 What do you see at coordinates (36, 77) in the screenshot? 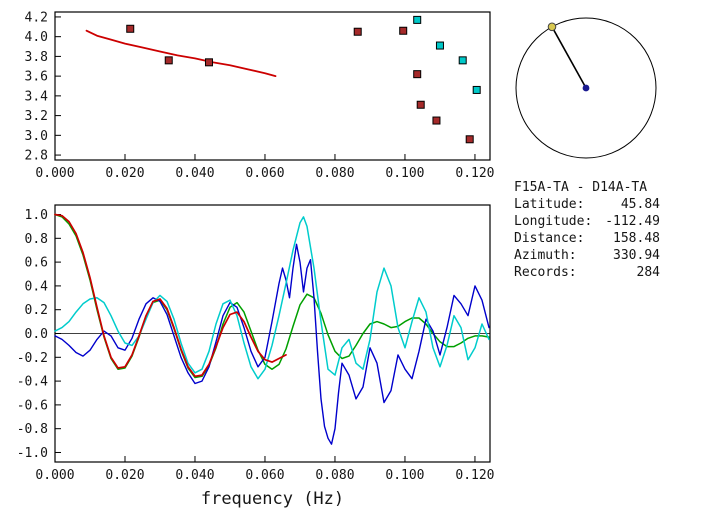
I see `y-tick-label: 3.6` at bounding box center [36, 77].